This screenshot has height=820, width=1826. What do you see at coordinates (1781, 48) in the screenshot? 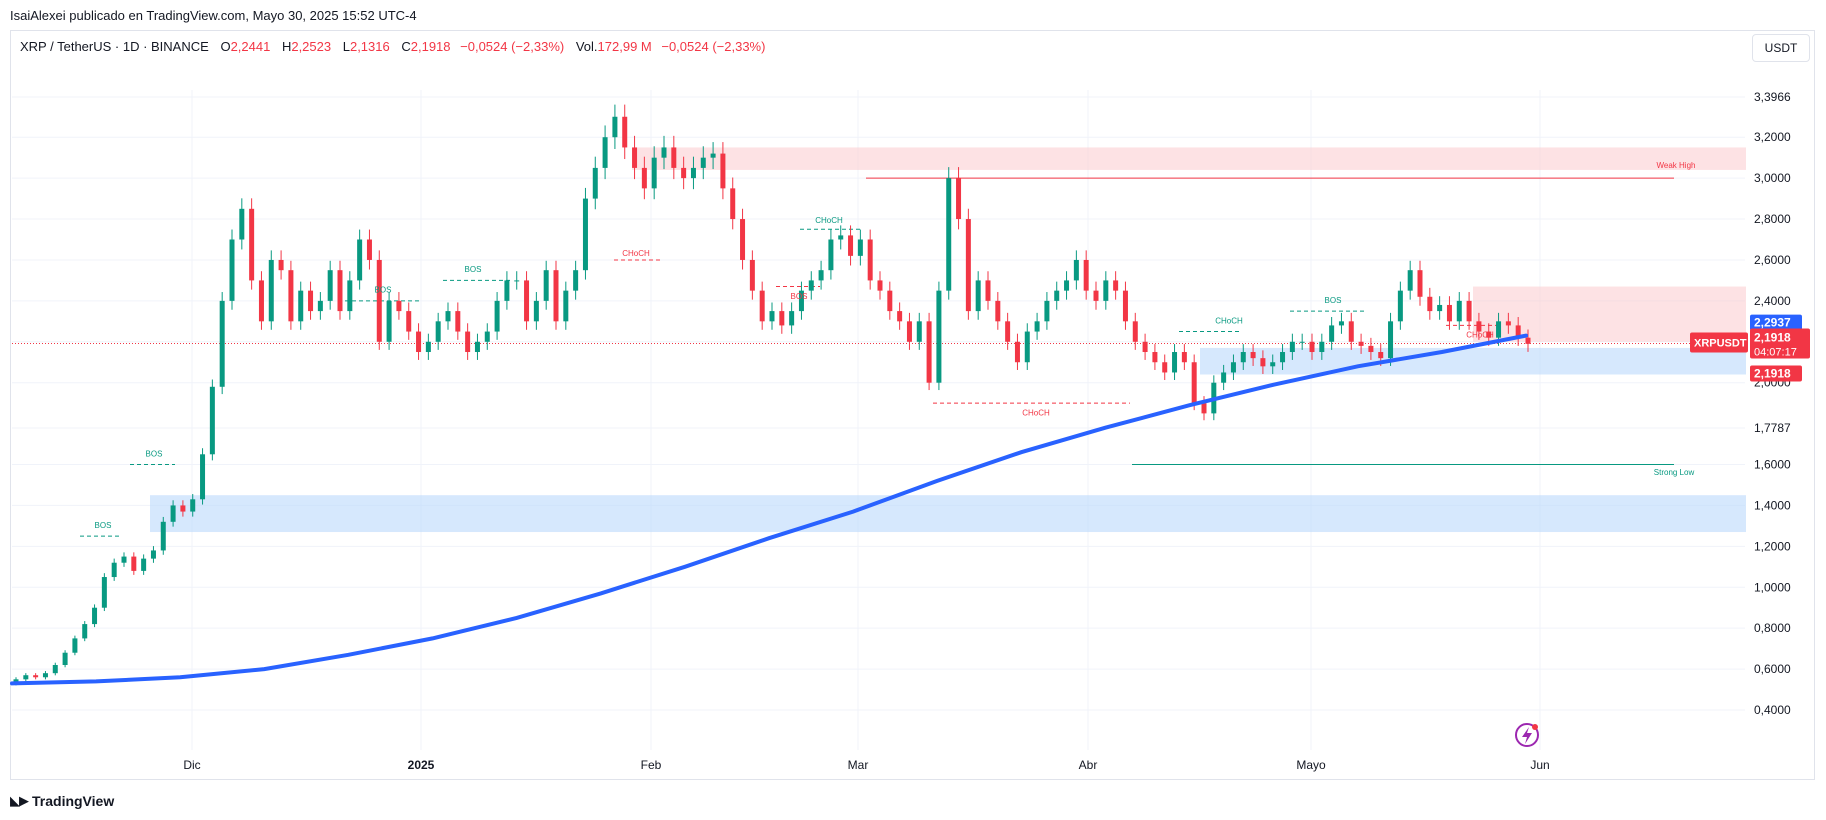
I see `currency-button: USDT` at bounding box center [1781, 48].